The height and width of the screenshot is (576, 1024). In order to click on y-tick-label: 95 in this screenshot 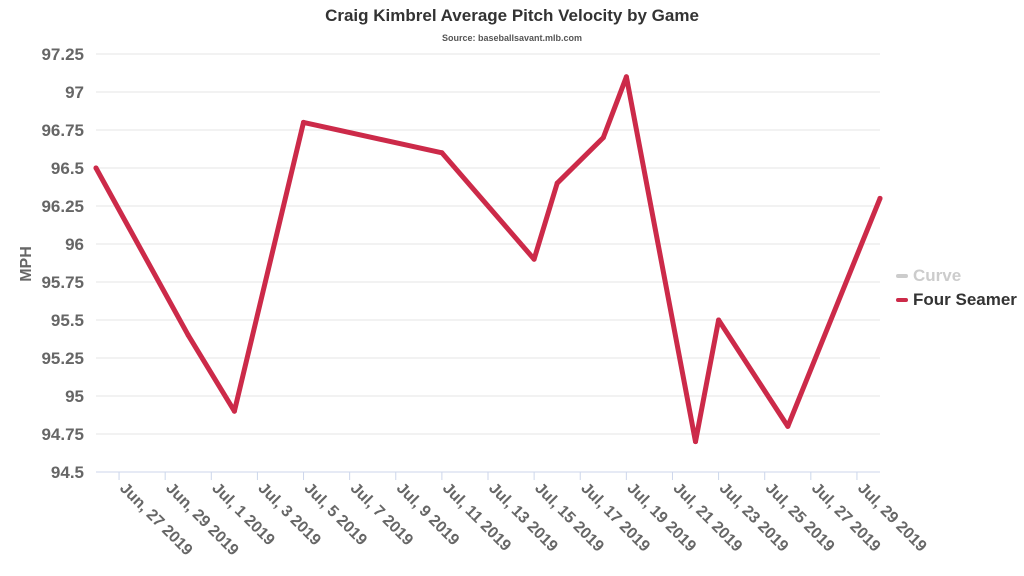, I will do `click(74, 396)`.